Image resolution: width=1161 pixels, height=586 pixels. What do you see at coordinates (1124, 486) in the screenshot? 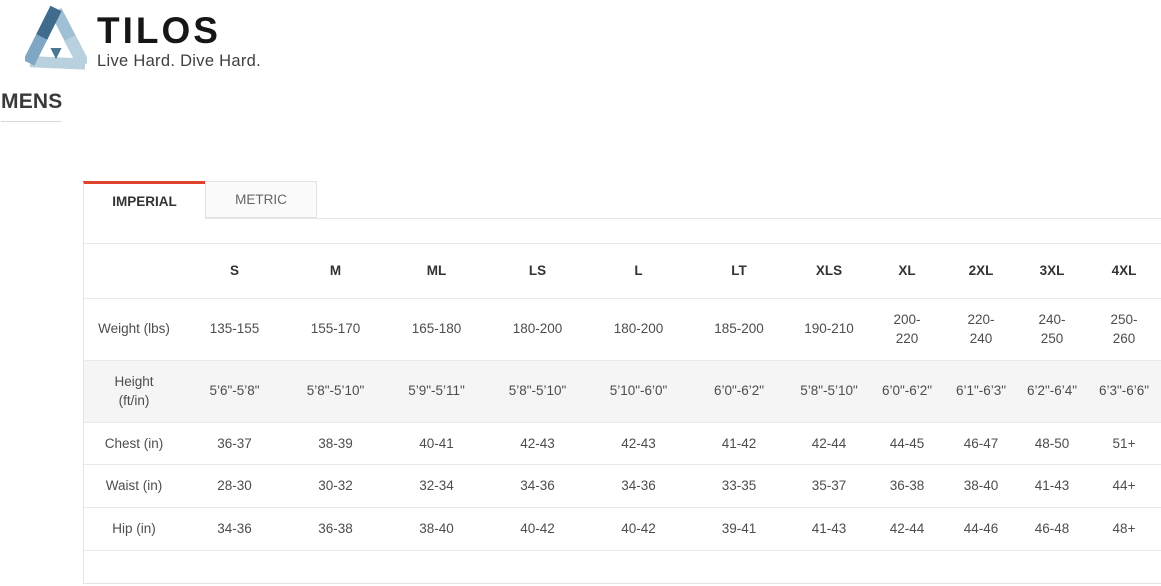
I see `size-value-cell: 44+` at bounding box center [1124, 486].